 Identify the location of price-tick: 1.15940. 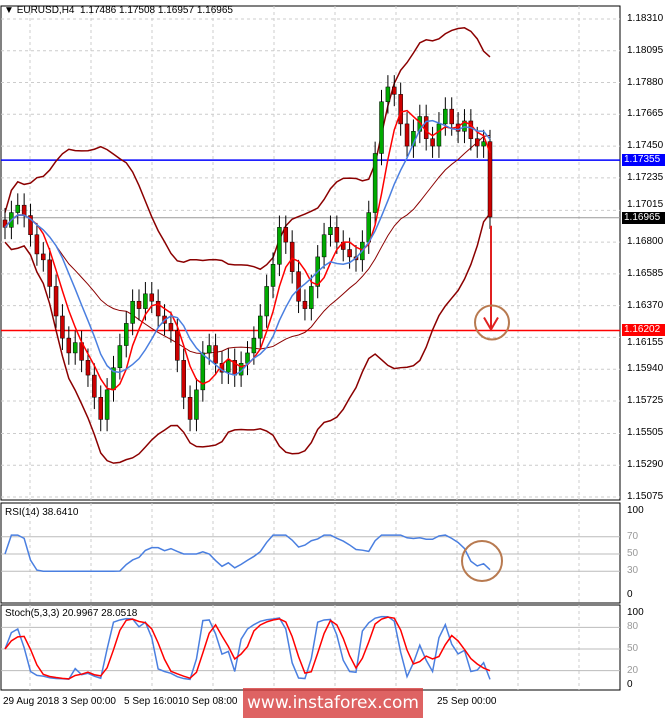
(645, 369).